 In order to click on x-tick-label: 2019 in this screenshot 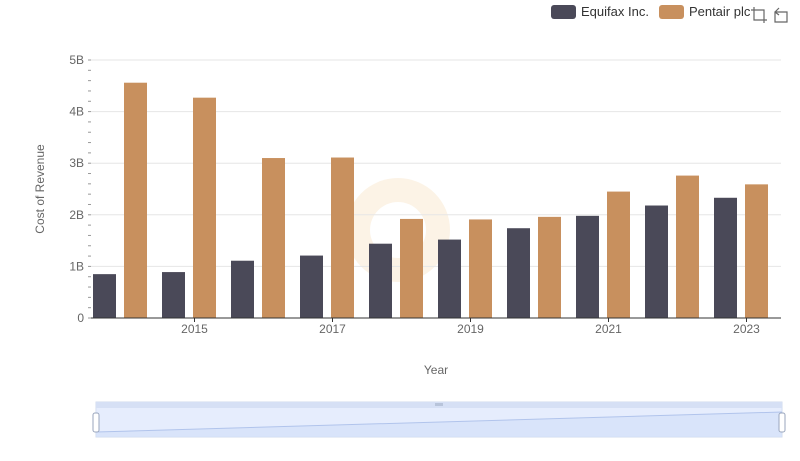, I will do `click(470, 329)`.